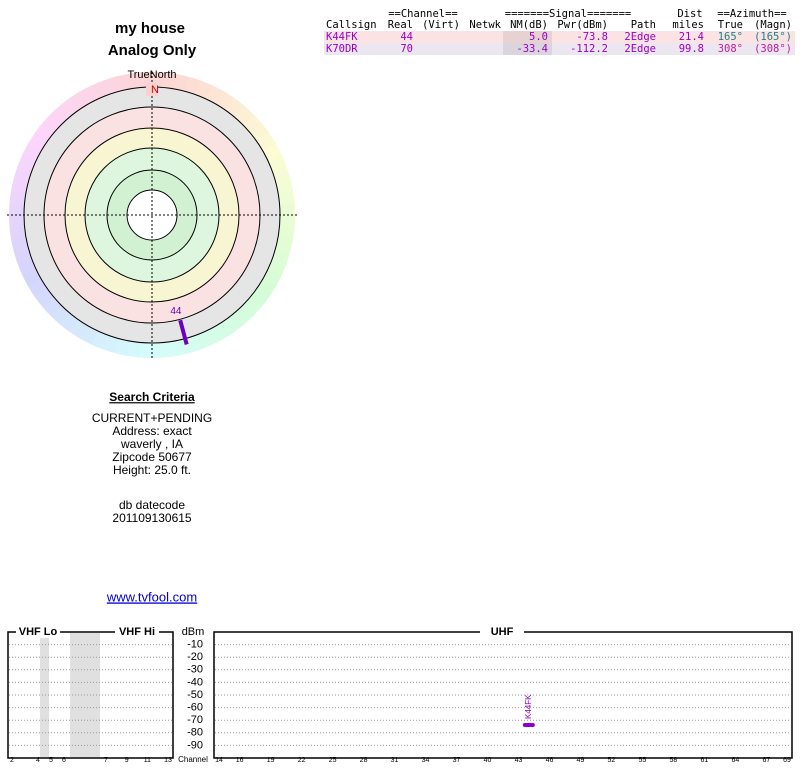 The width and height of the screenshot is (800, 768). What do you see at coordinates (787, 760) in the screenshot?
I see `x-tick-label: 69` at bounding box center [787, 760].